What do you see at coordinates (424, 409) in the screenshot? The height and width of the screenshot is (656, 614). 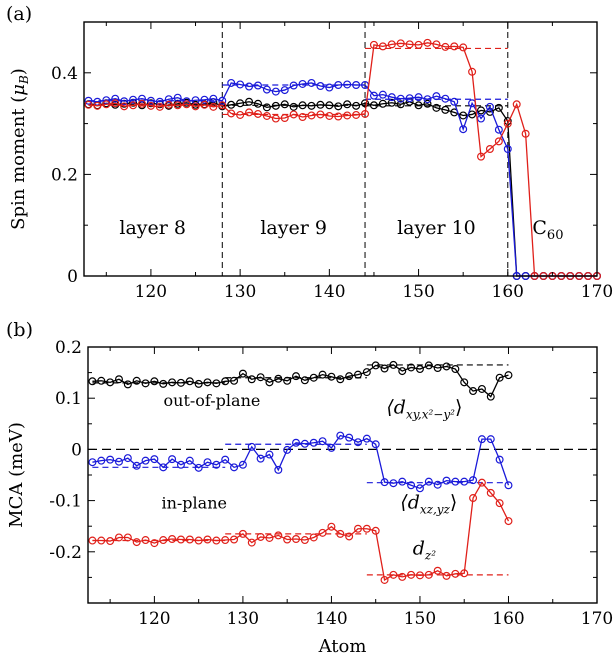 I see `orbital-annotation: ⟨dxy,x²−y²⟩` at bounding box center [424, 409].